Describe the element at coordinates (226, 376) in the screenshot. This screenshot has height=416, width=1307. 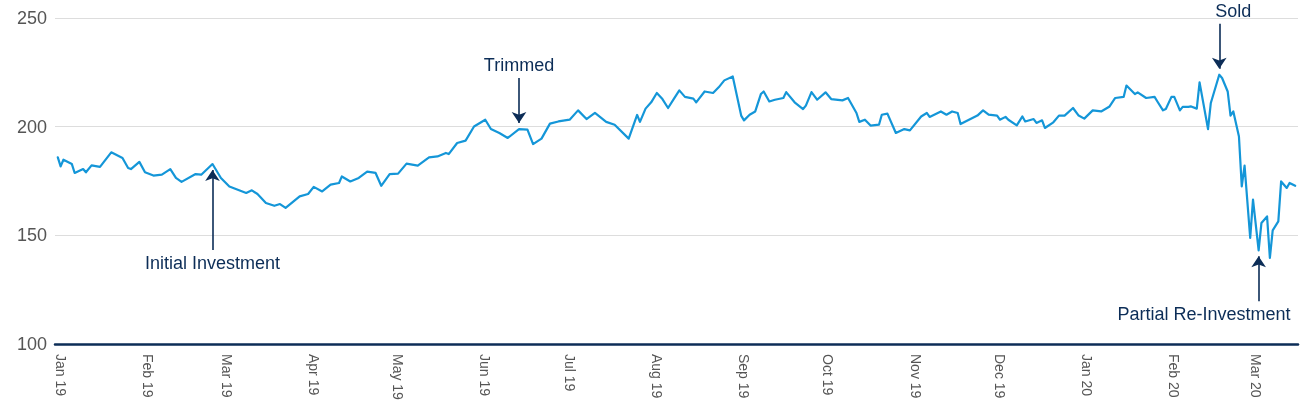
I see `x-tick-label: Mar 19` at that location.